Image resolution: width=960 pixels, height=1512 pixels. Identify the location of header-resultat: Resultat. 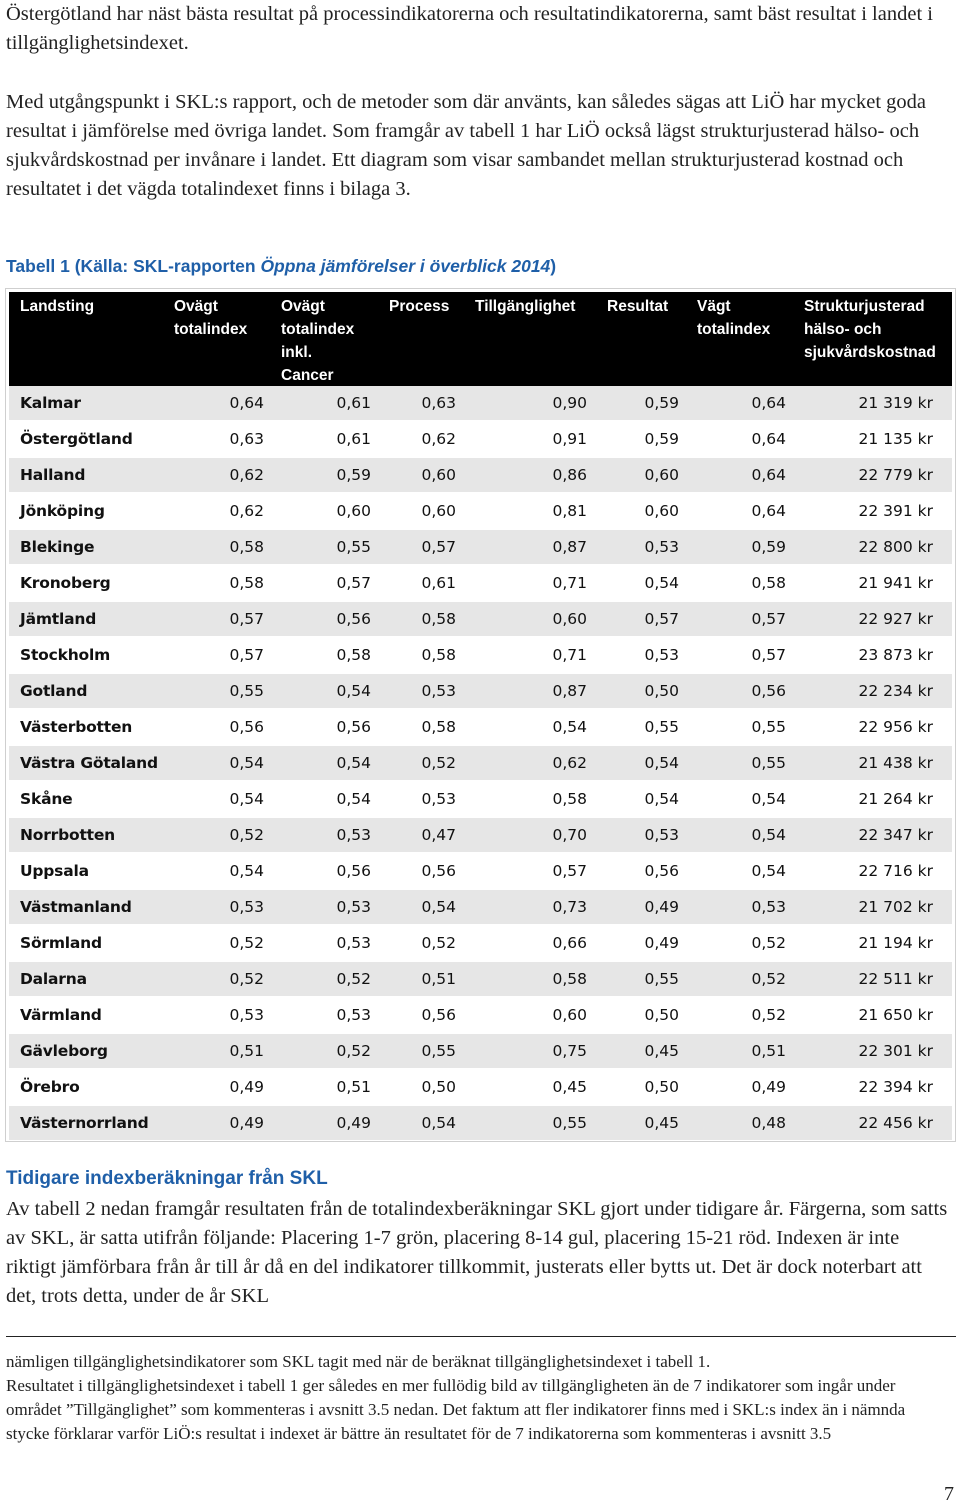
(638, 306).